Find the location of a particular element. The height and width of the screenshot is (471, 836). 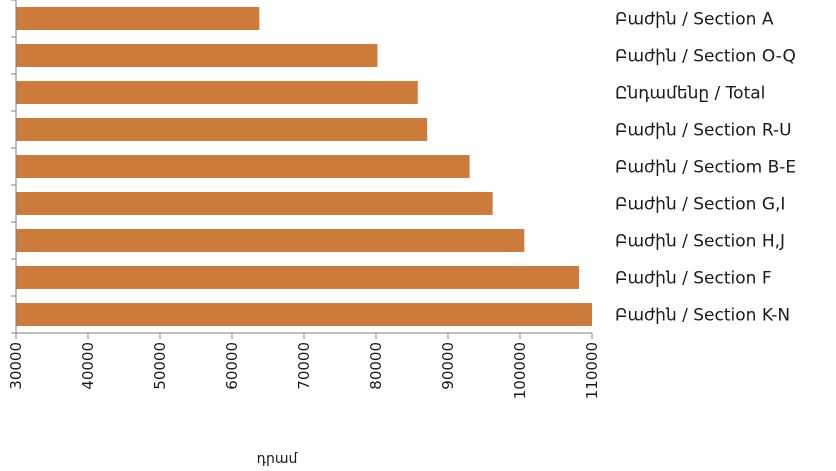

x-tick-label: 110000 is located at coordinates (592, 370).